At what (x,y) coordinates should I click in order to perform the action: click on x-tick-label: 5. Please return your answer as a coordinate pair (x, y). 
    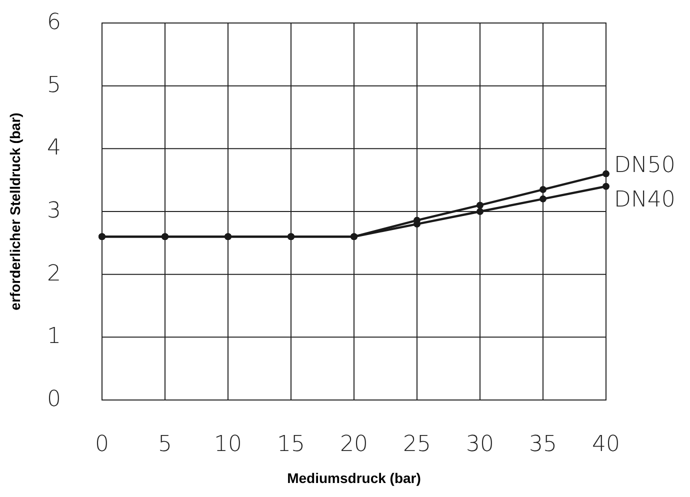
    Looking at the image, I should click on (165, 445).